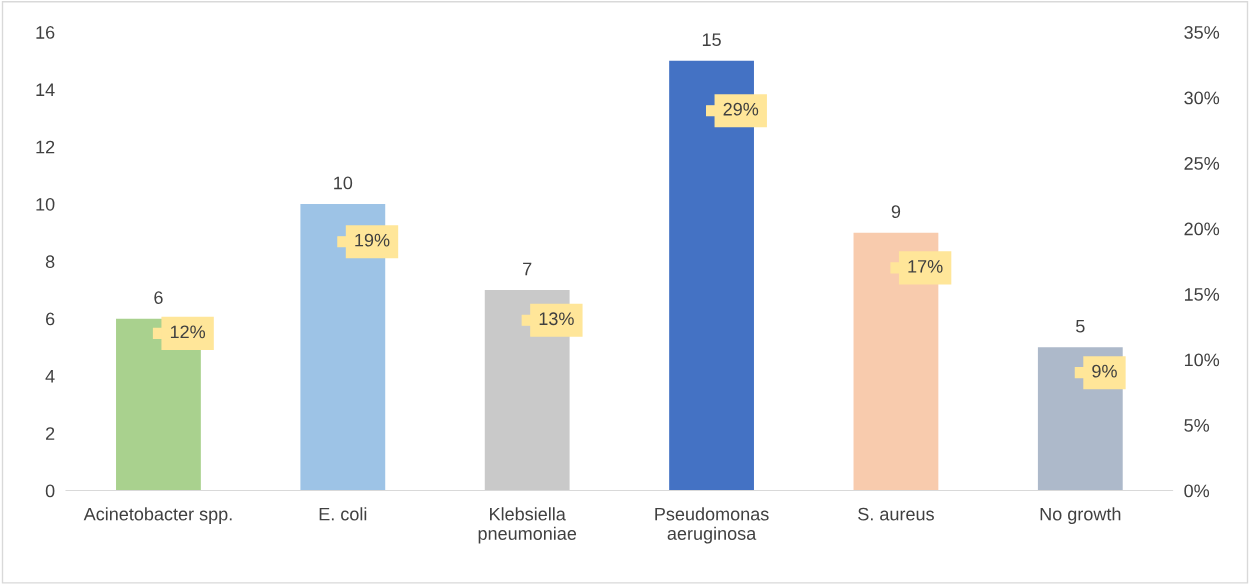 This screenshot has height=584, width=1250. What do you see at coordinates (372, 240) in the screenshot?
I see `data-label: 19%` at bounding box center [372, 240].